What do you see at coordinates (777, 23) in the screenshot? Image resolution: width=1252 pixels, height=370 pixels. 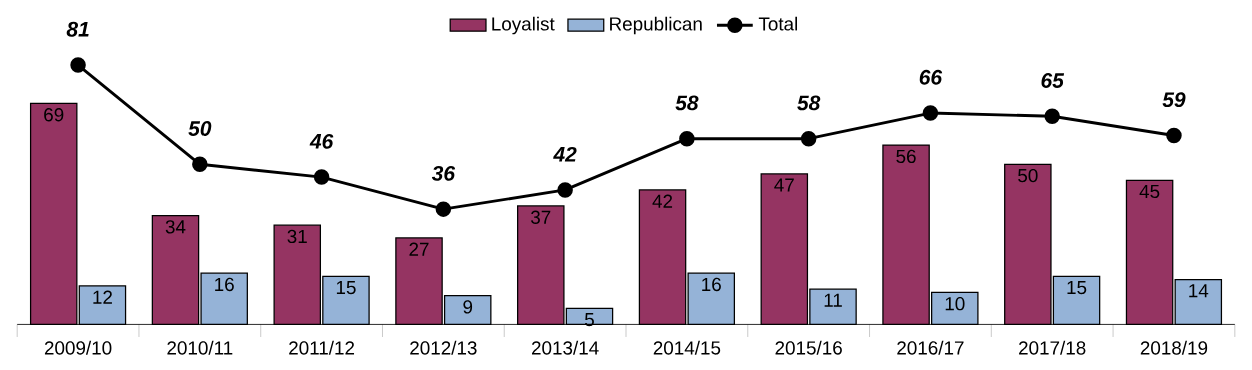 I see `legend-label: Total` at bounding box center [777, 23].